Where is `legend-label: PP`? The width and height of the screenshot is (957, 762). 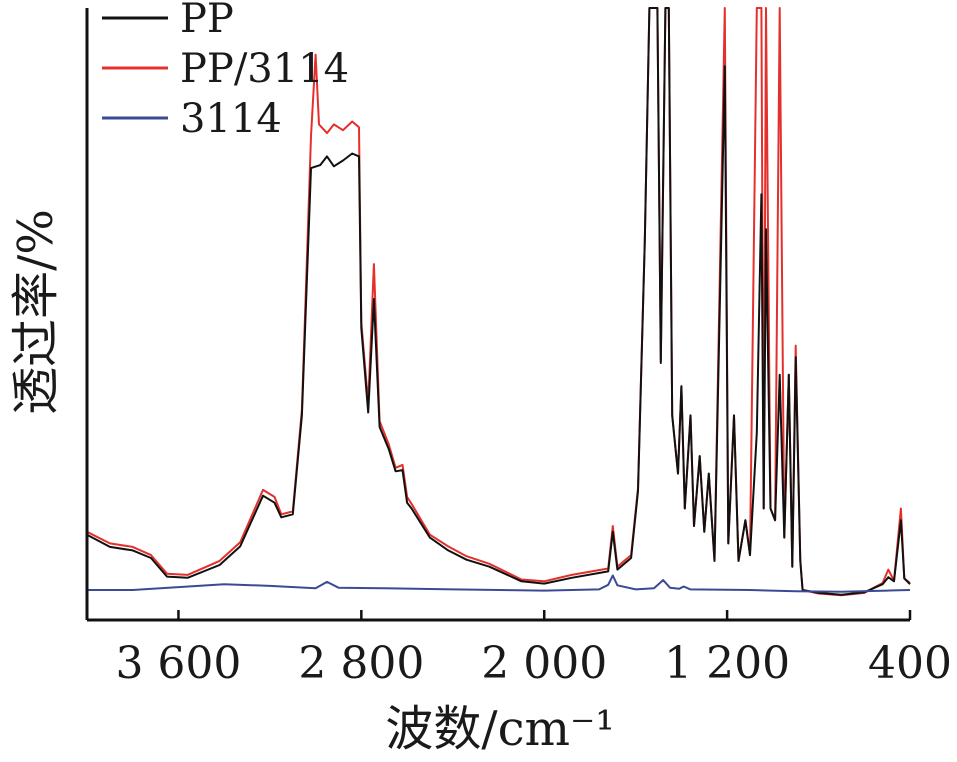 legend-label: PP is located at coordinates (207, 21).